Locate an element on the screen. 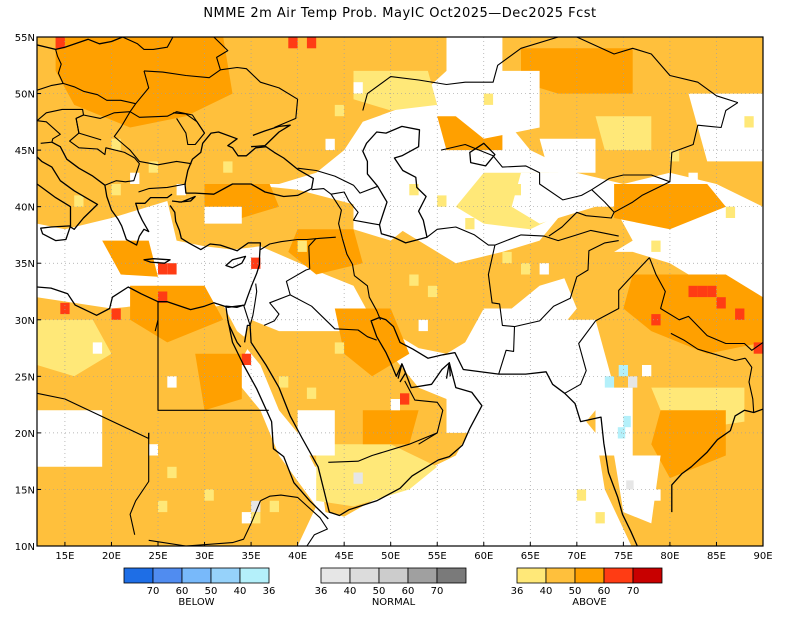 Image resolution: width=800 pixels, height=618 pixels. latitude-label: 45N is located at coordinates (25, 151).